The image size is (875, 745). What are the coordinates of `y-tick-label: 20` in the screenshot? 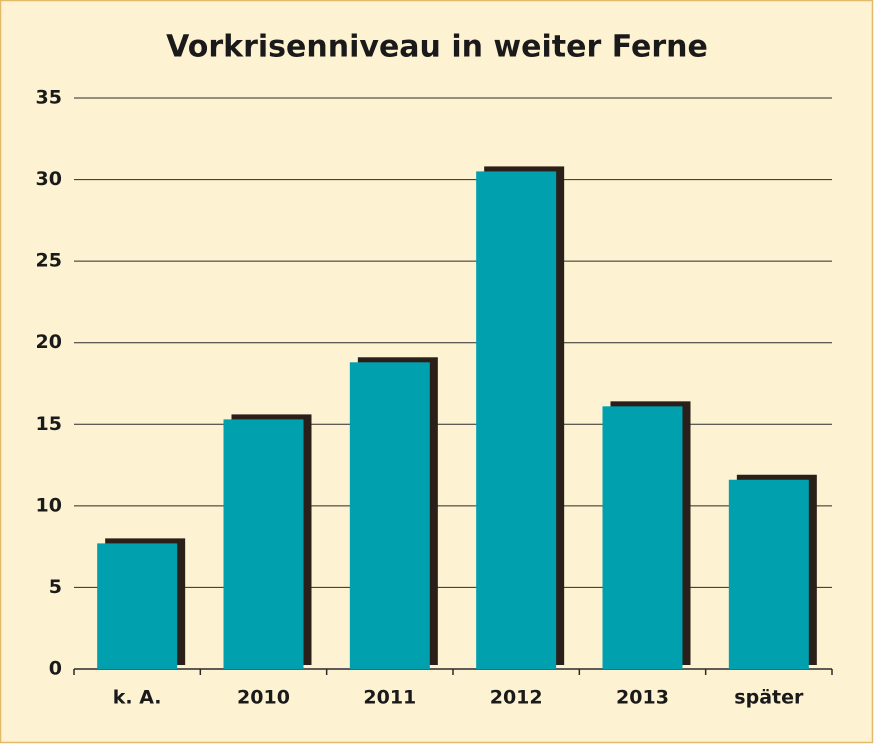 It's located at (49, 342).